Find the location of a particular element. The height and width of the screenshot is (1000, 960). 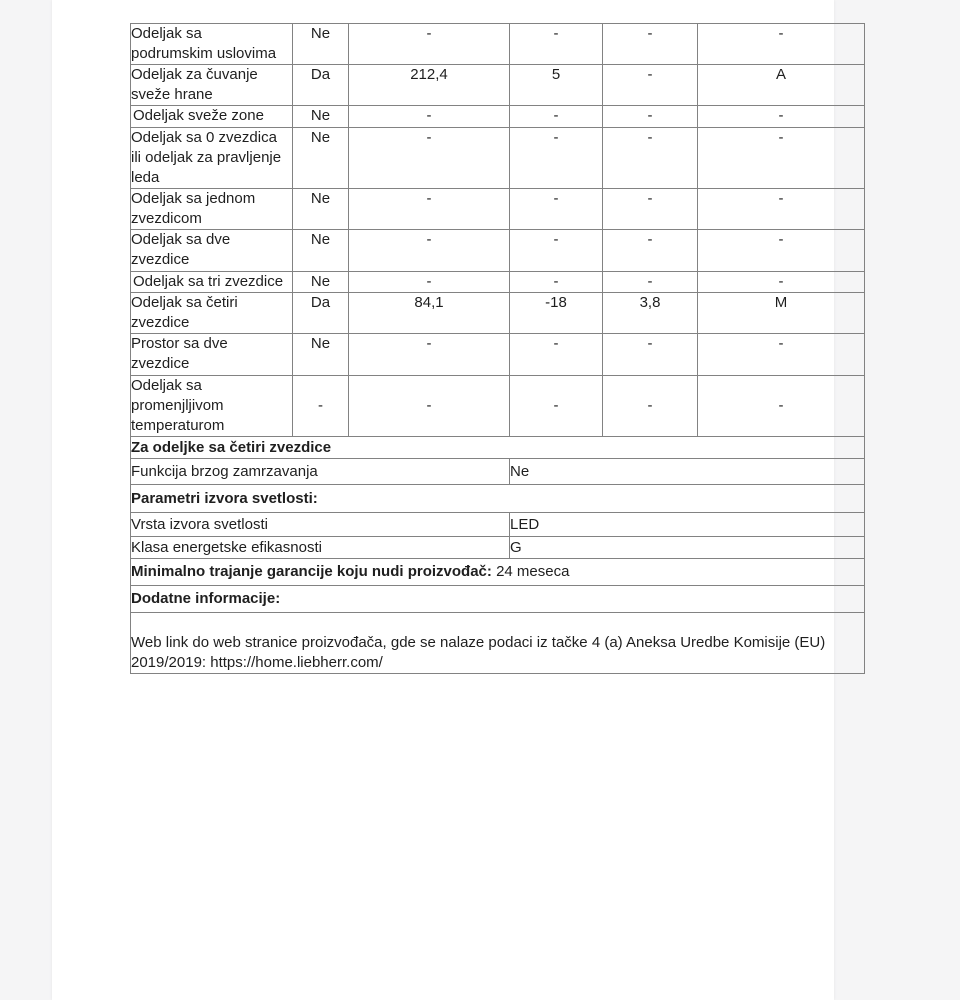

table-row: Odeljak sa jednom zvezdicom Ne - - - - is located at coordinates (497, 209).